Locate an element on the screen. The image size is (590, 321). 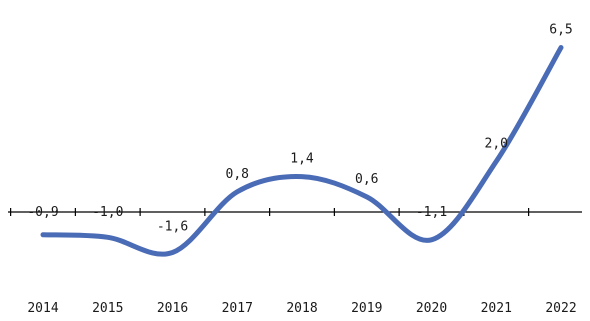
x-tick-label: 2016 is located at coordinates (172, 308).